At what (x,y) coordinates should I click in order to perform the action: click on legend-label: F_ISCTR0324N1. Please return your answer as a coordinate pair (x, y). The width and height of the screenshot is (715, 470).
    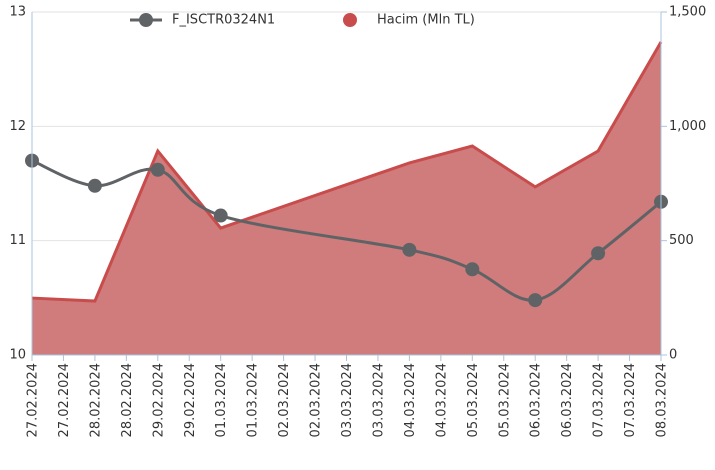
    Looking at the image, I should click on (223, 20).